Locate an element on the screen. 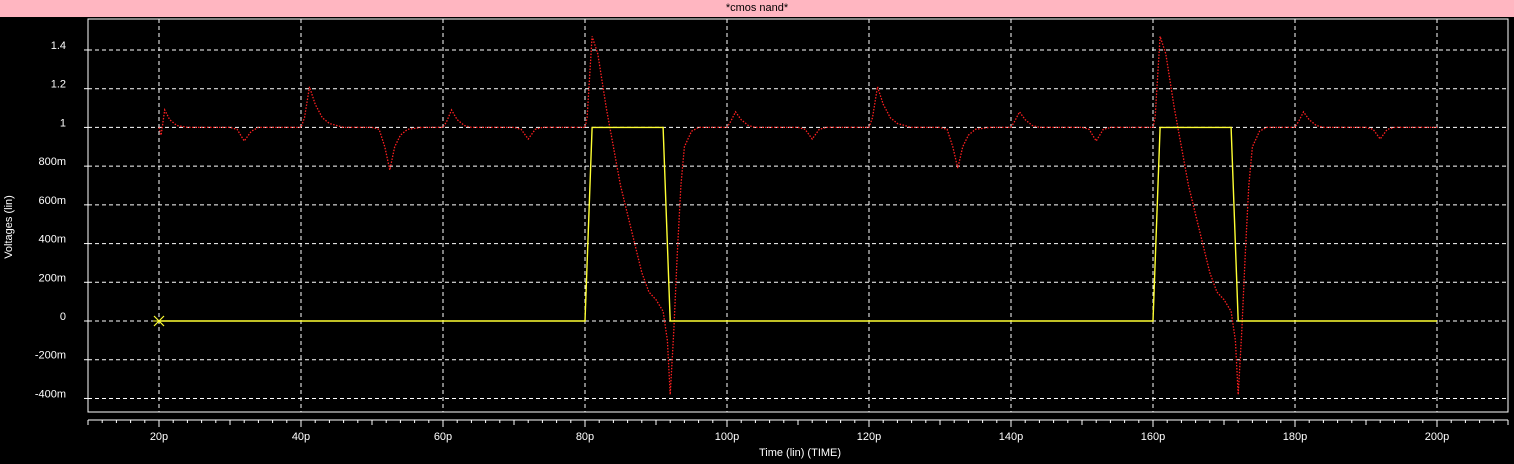 Image resolution: width=1514 pixels, height=464 pixels. y-tick-label: 1 is located at coordinates (63, 123).